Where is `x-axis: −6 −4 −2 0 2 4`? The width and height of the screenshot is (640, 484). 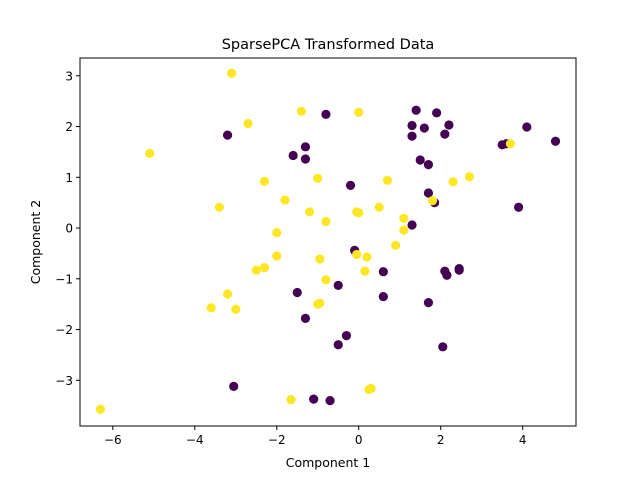 x-axis: −6 −4 −2 0 2 4 is located at coordinates (315, 436).